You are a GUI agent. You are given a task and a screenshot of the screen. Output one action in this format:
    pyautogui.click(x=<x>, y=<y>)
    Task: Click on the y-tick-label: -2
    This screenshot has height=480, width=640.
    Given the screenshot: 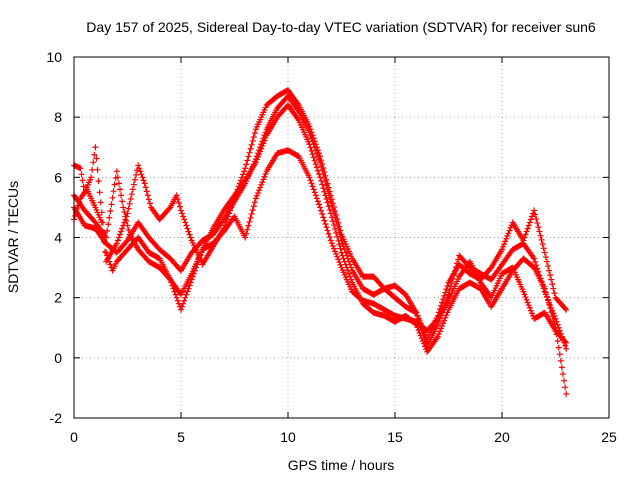 What is the action you would take?
    pyautogui.click(x=56, y=418)
    